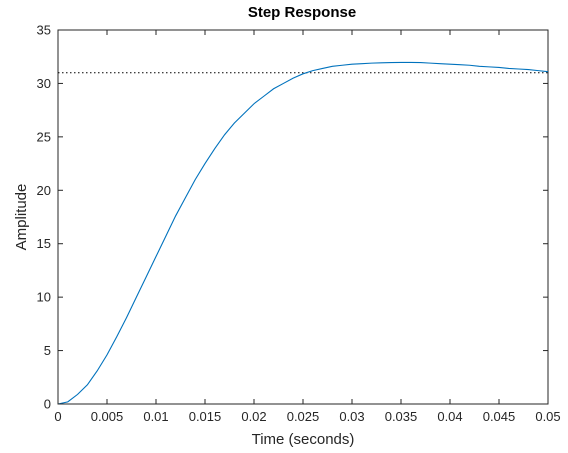  Describe the element at coordinates (303, 416) in the screenshot. I see `x-tick-label: 0.025` at that location.